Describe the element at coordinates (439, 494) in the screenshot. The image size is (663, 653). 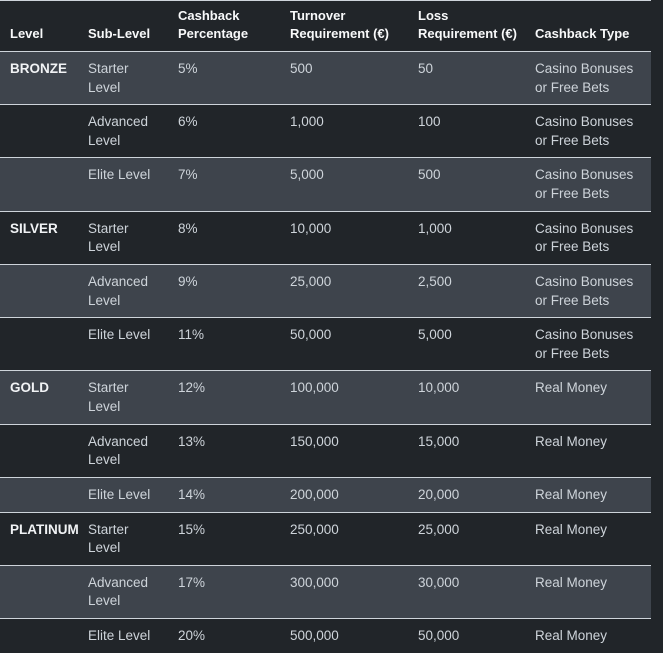
I see `cell-loss-requirement: 20,000` at that location.